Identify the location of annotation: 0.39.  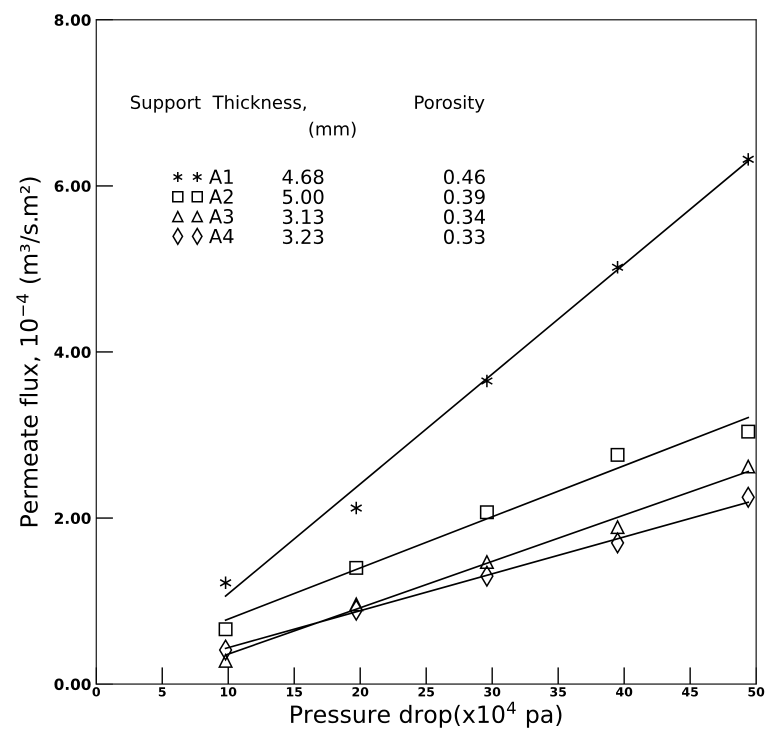
(464, 196).